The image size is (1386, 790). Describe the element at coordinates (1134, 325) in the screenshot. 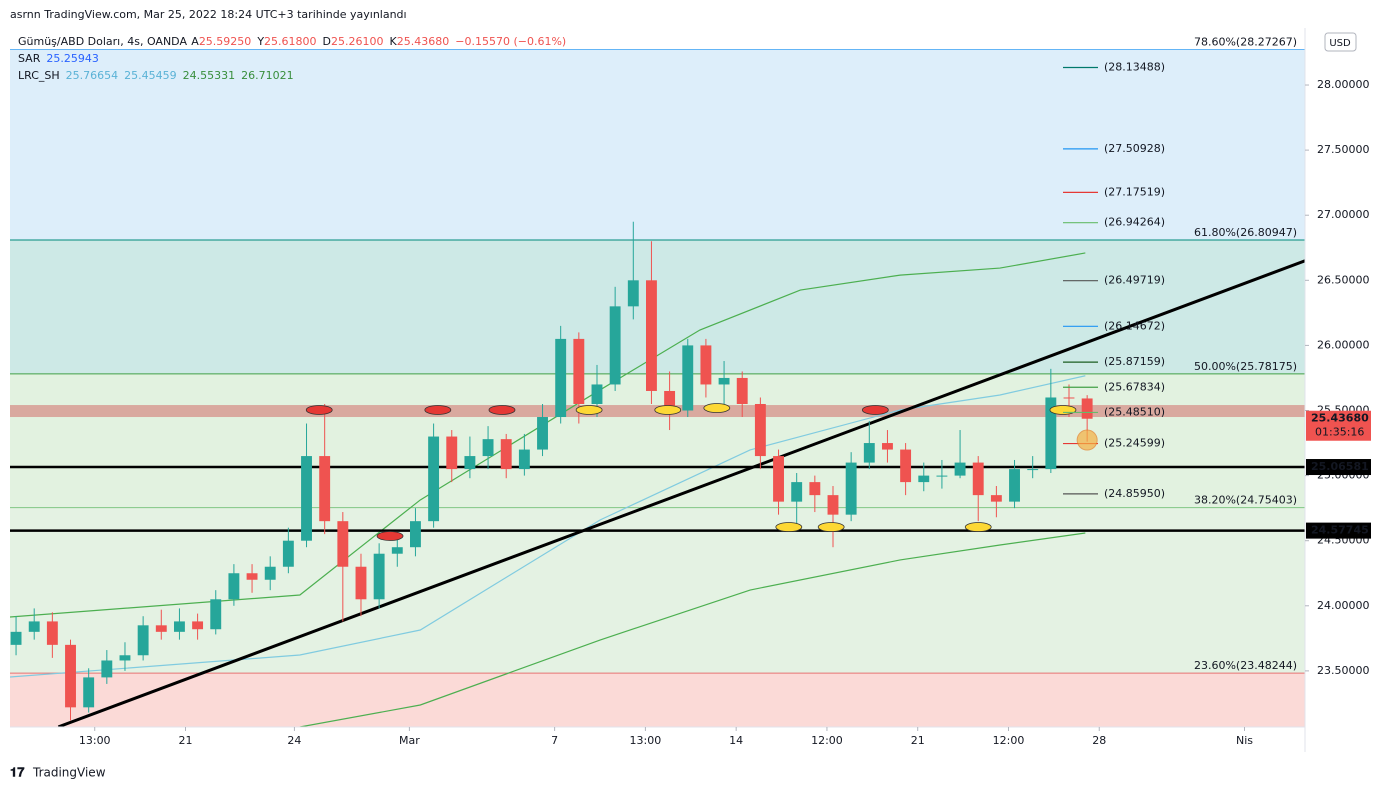

I see `price-level-label: (26.14672)` at that location.